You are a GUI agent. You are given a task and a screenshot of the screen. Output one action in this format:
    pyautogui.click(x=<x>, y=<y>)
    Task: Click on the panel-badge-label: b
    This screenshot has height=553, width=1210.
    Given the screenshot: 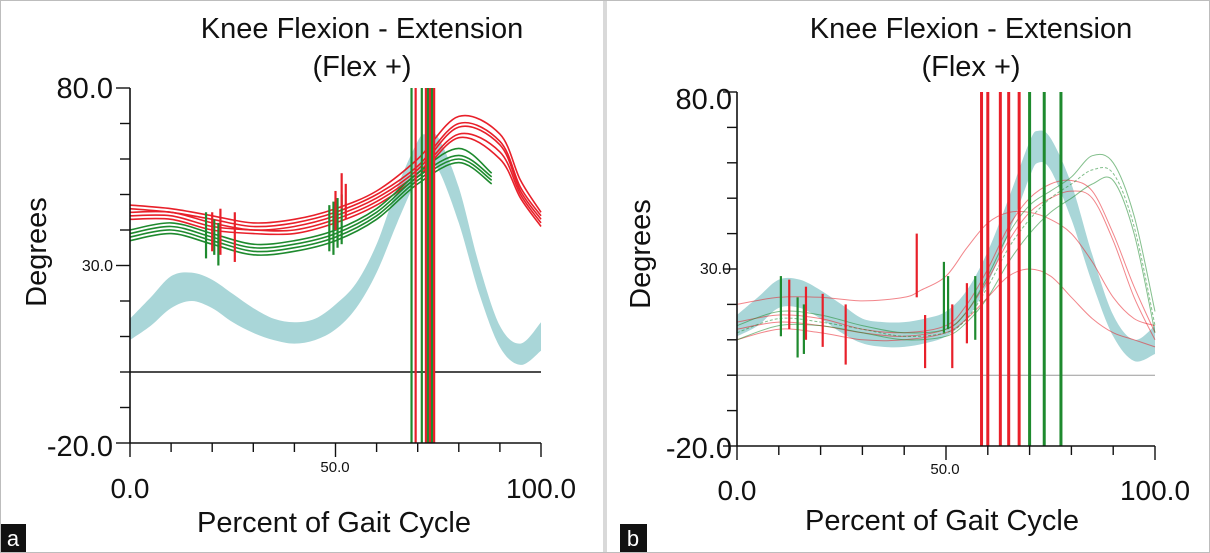 What is the action you would take?
    pyautogui.click(x=633, y=538)
    